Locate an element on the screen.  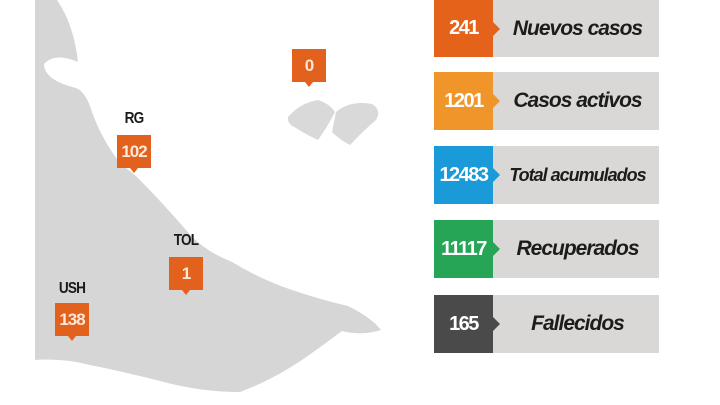
stat-total-acumulados: 12483 Total acumulados is located at coordinates (546, 175).